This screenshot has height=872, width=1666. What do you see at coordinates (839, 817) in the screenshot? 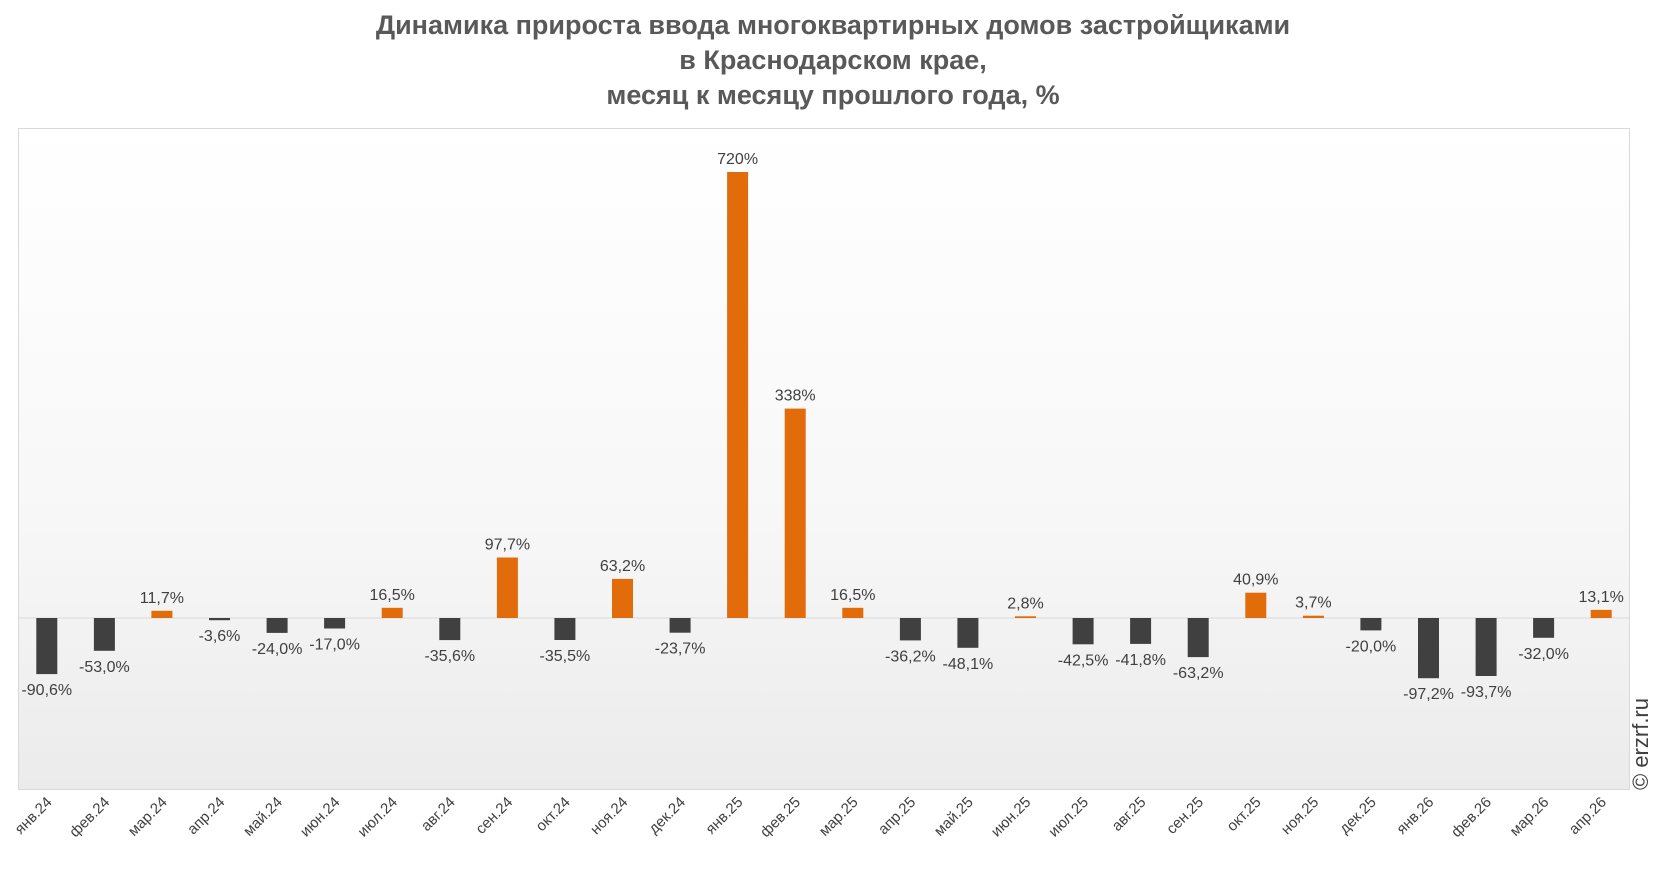
I see `x-tick-label-мар.25: мар.25` at bounding box center [839, 817].